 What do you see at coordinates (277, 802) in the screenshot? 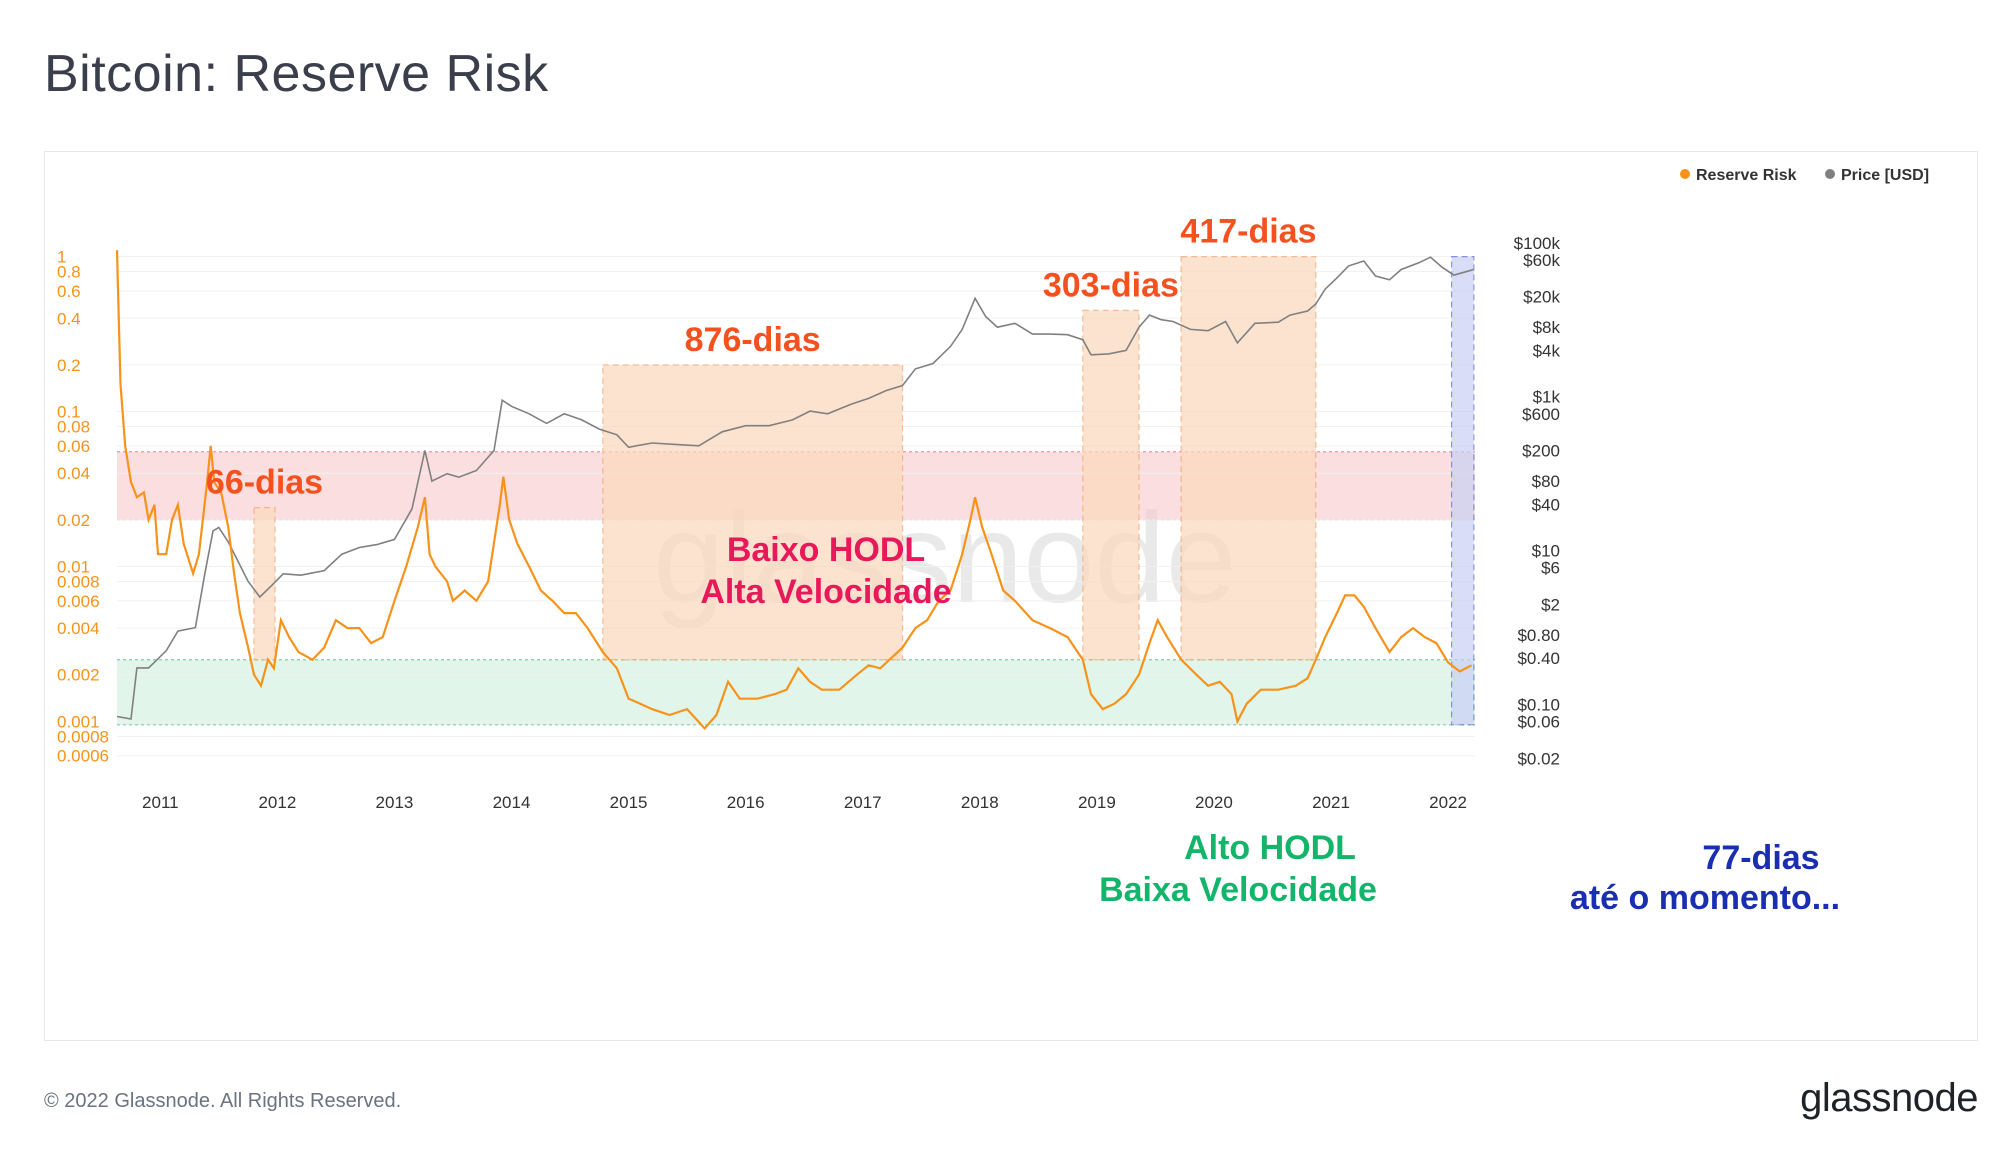
I see `x-tick-label: 2012` at bounding box center [277, 802].